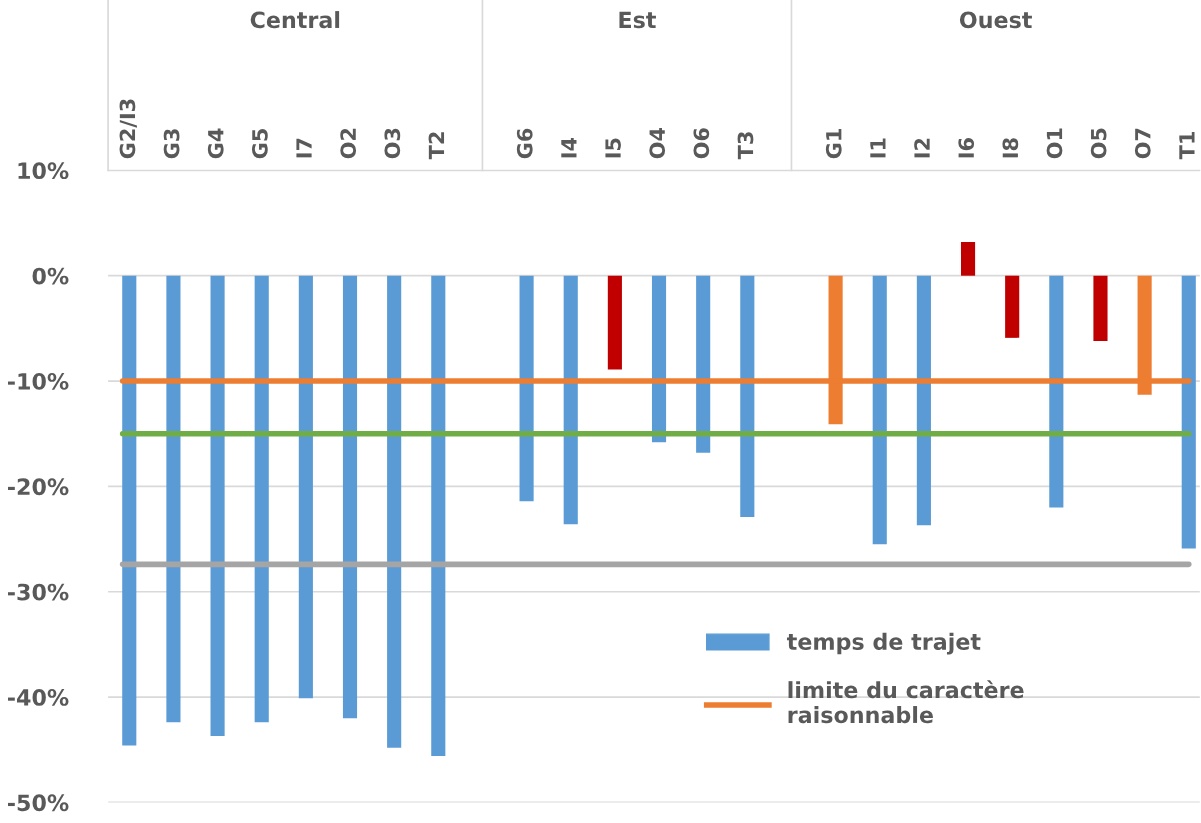 The image size is (1201, 823). I want to click on x-tick-label: I6, so click(966, 148).